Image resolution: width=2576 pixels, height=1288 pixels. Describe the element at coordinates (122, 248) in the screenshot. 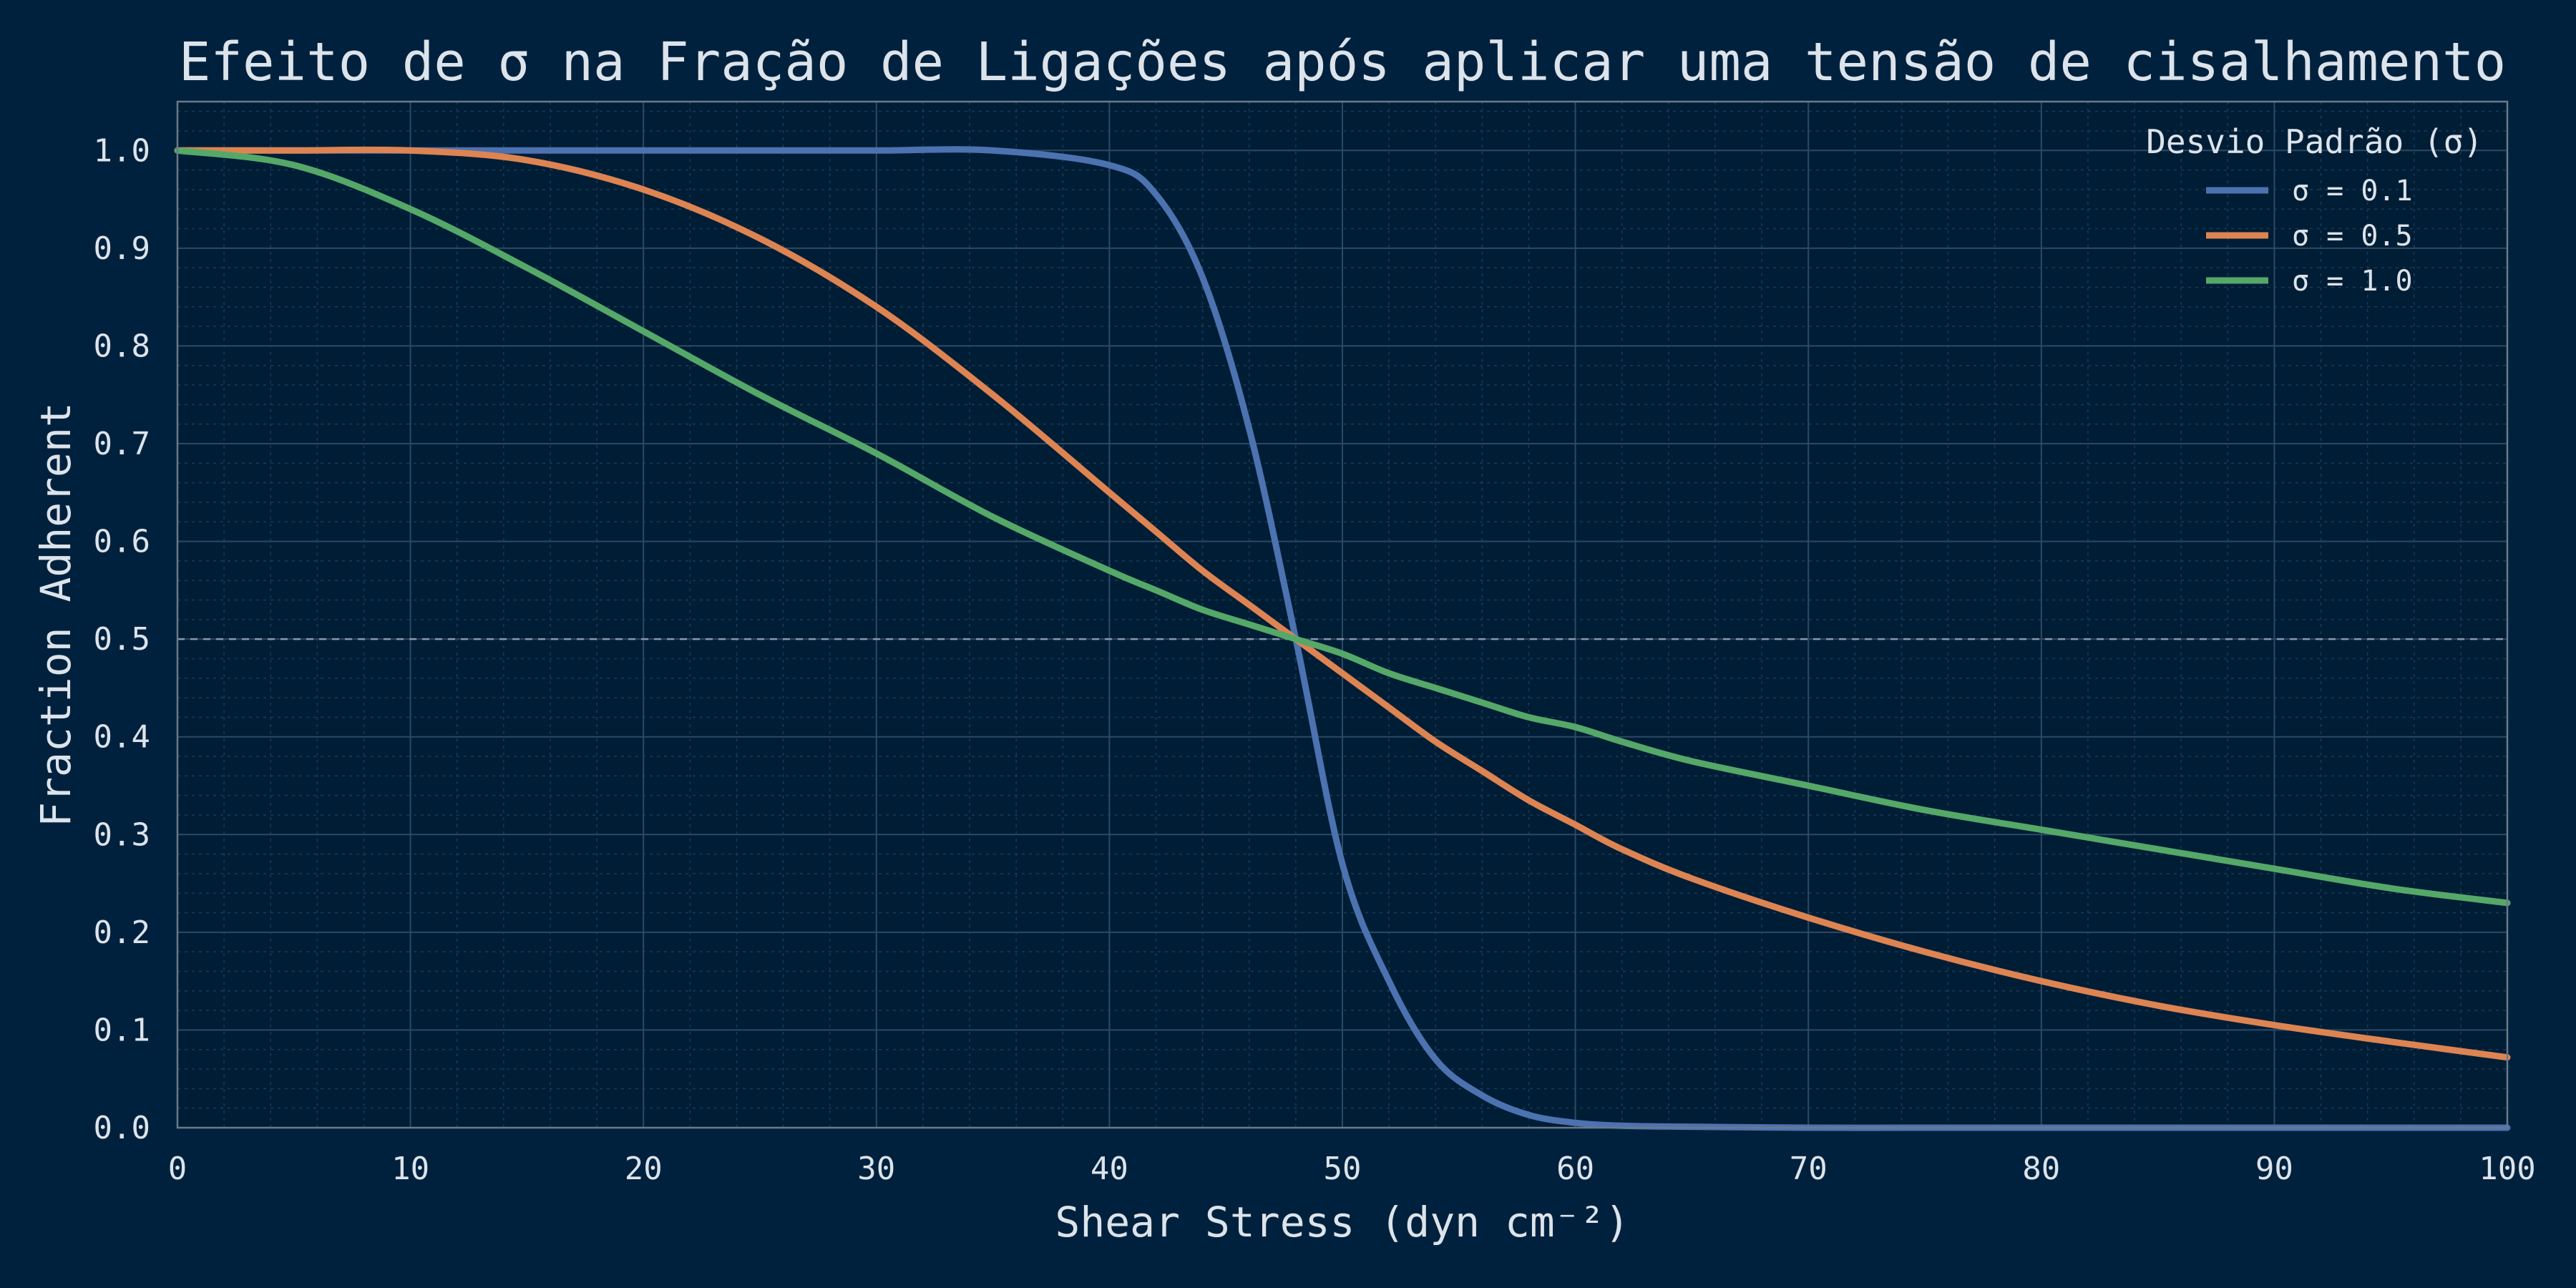

I see `y-tick-label: 0.9` at that location.